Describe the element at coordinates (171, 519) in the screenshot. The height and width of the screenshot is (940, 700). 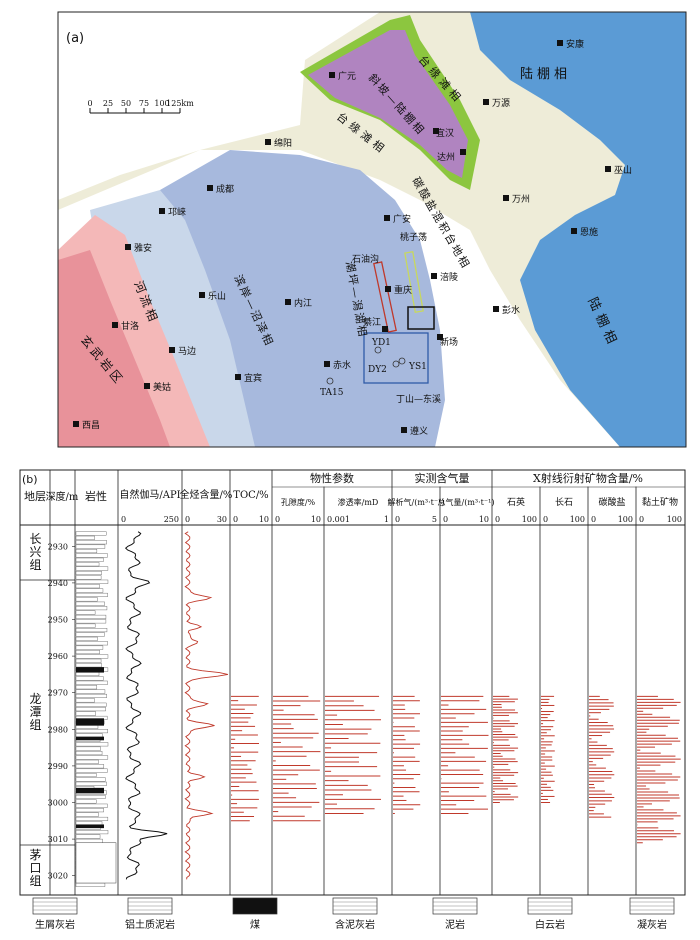
I see `scale-max: 250` at that location.